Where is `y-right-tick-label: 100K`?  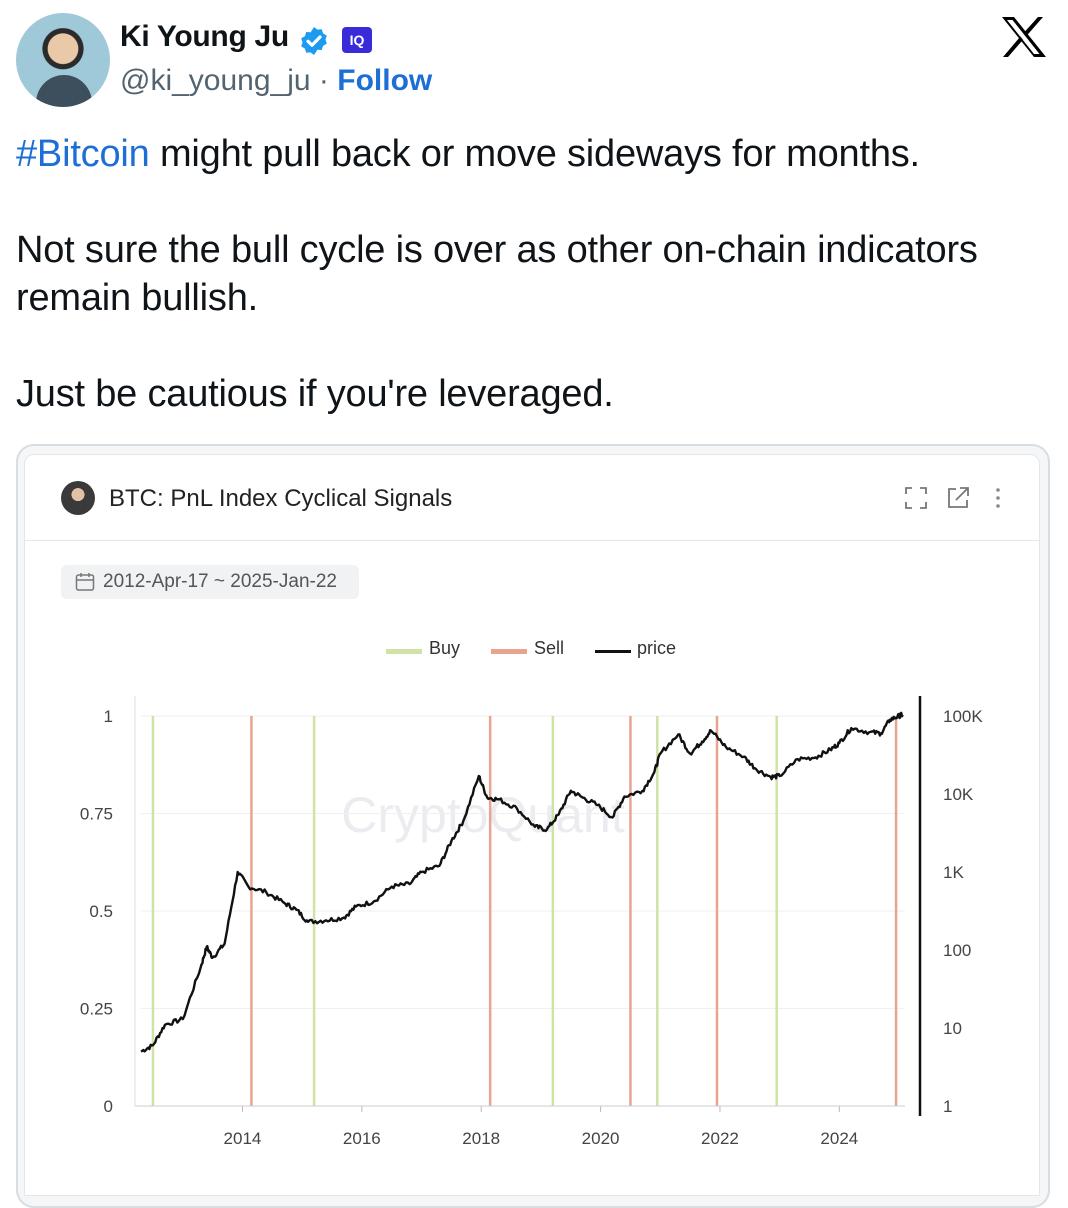
y-right-tick-label: 100K is located at coordinates (963, 716).